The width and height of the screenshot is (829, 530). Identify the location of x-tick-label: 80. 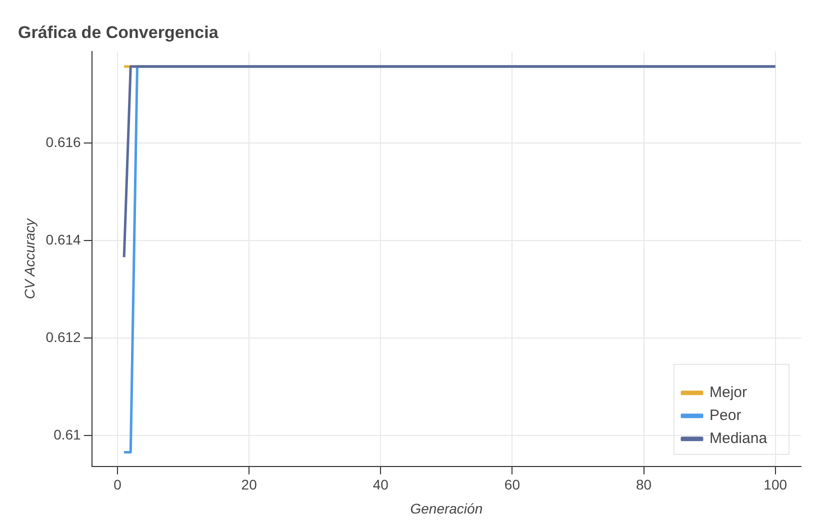
(644, 484).